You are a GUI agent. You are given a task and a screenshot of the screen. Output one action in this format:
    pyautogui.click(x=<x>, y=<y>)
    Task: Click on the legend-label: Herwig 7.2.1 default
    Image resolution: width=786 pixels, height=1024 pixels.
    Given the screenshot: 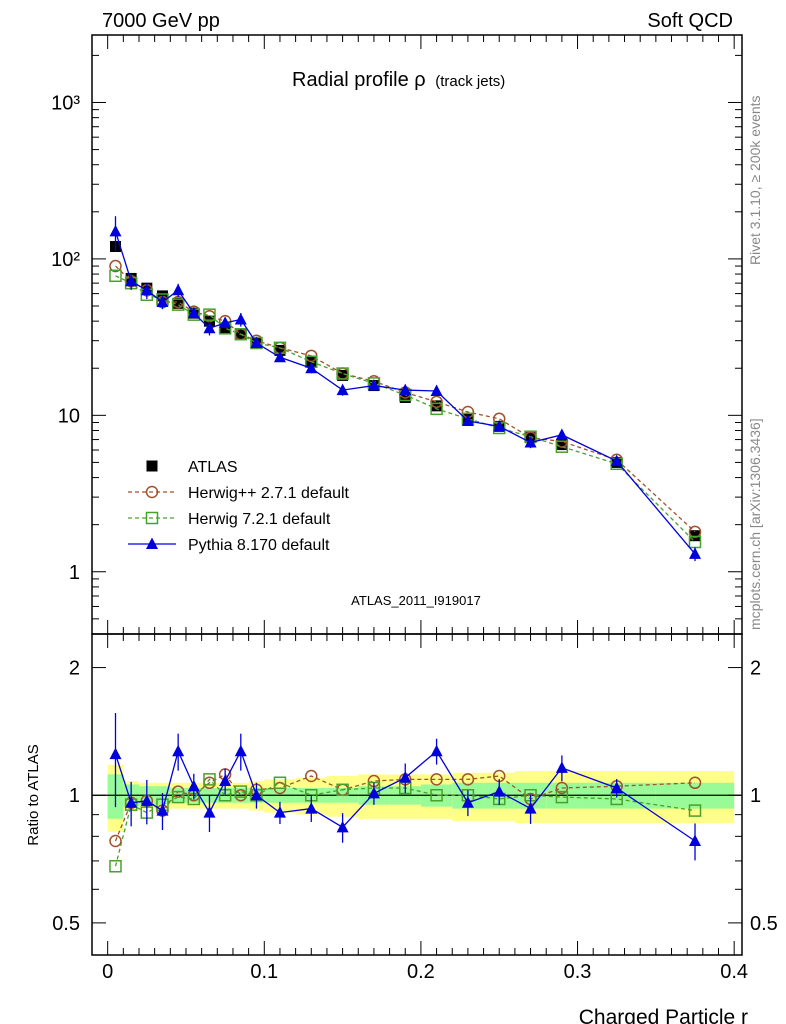 What is the action you would take?
    pyautogui.click(x=259, y=519)
    